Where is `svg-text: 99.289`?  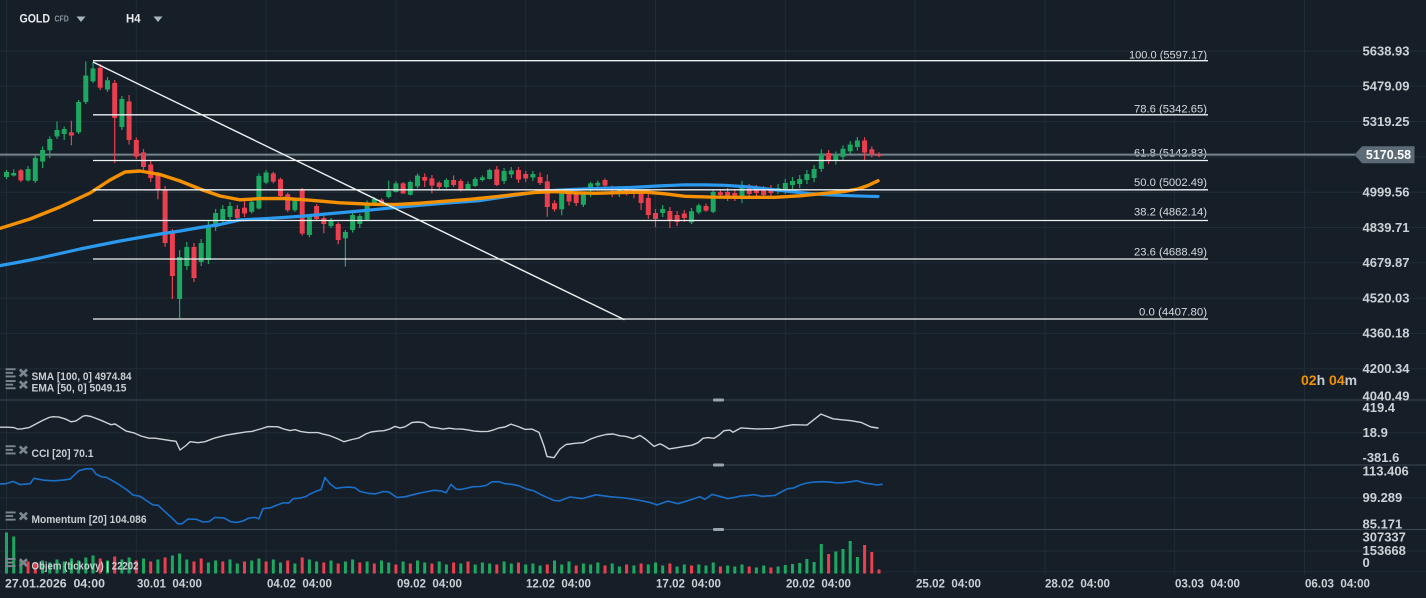
svg-text: 99.289 is located at coordinates (1383, 497).